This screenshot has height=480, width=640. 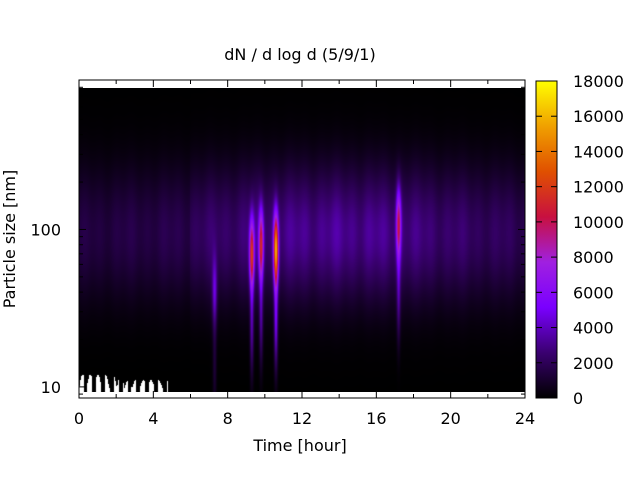 I want to click on colorbar-tick-label: 8000, so click(x=593, y=257).